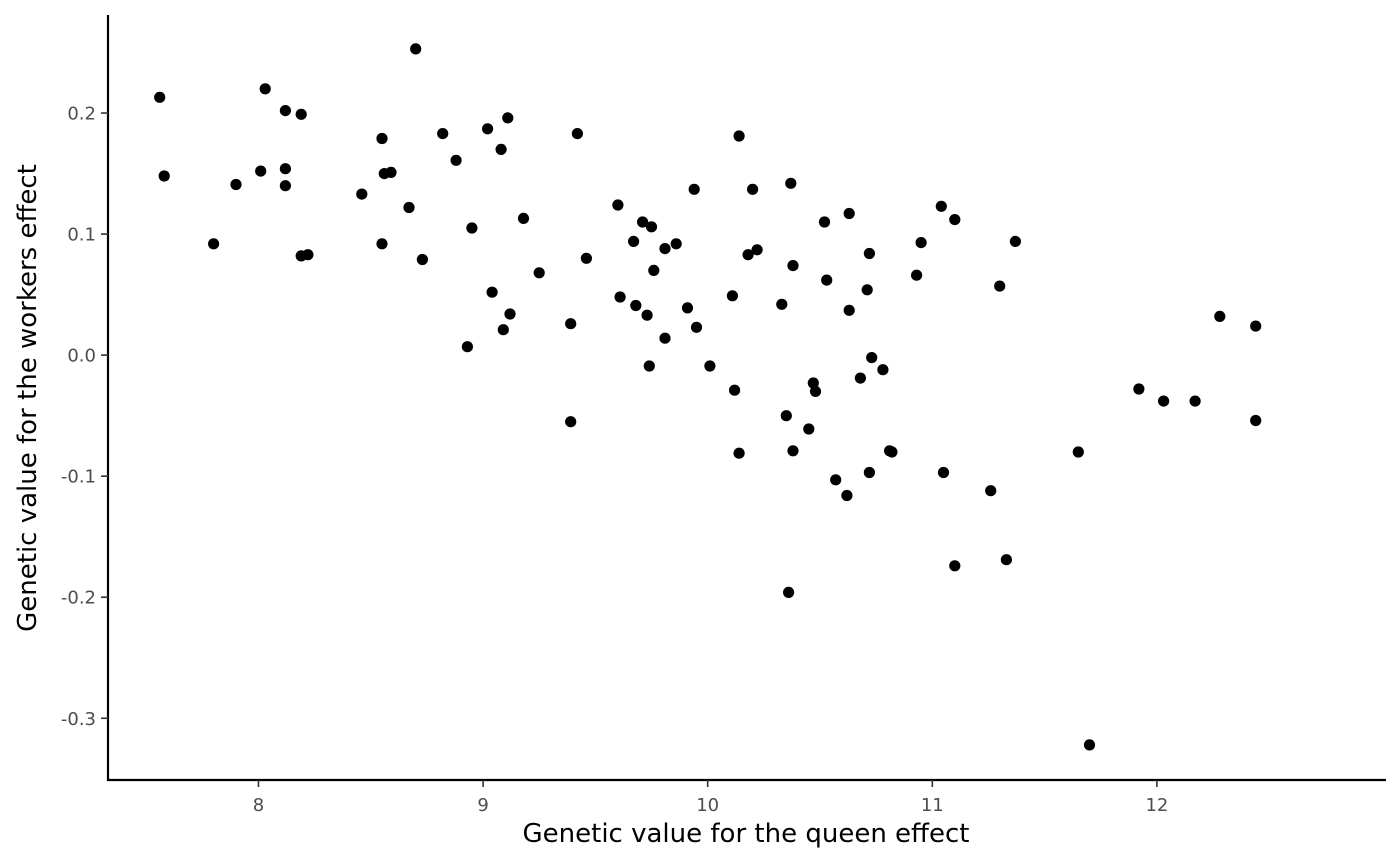  Describe the element at coordinates (78, 477) in the screenshot. I see `y-tick-label: -0.1` at that location.